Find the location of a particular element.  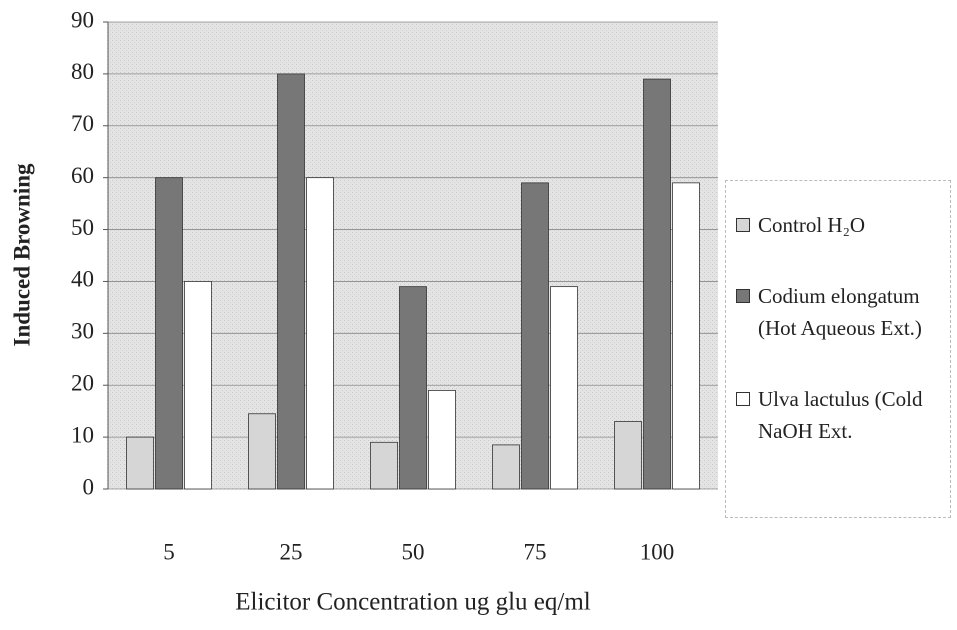

y-tick-label: 10 is located at coordinates (82, 434).